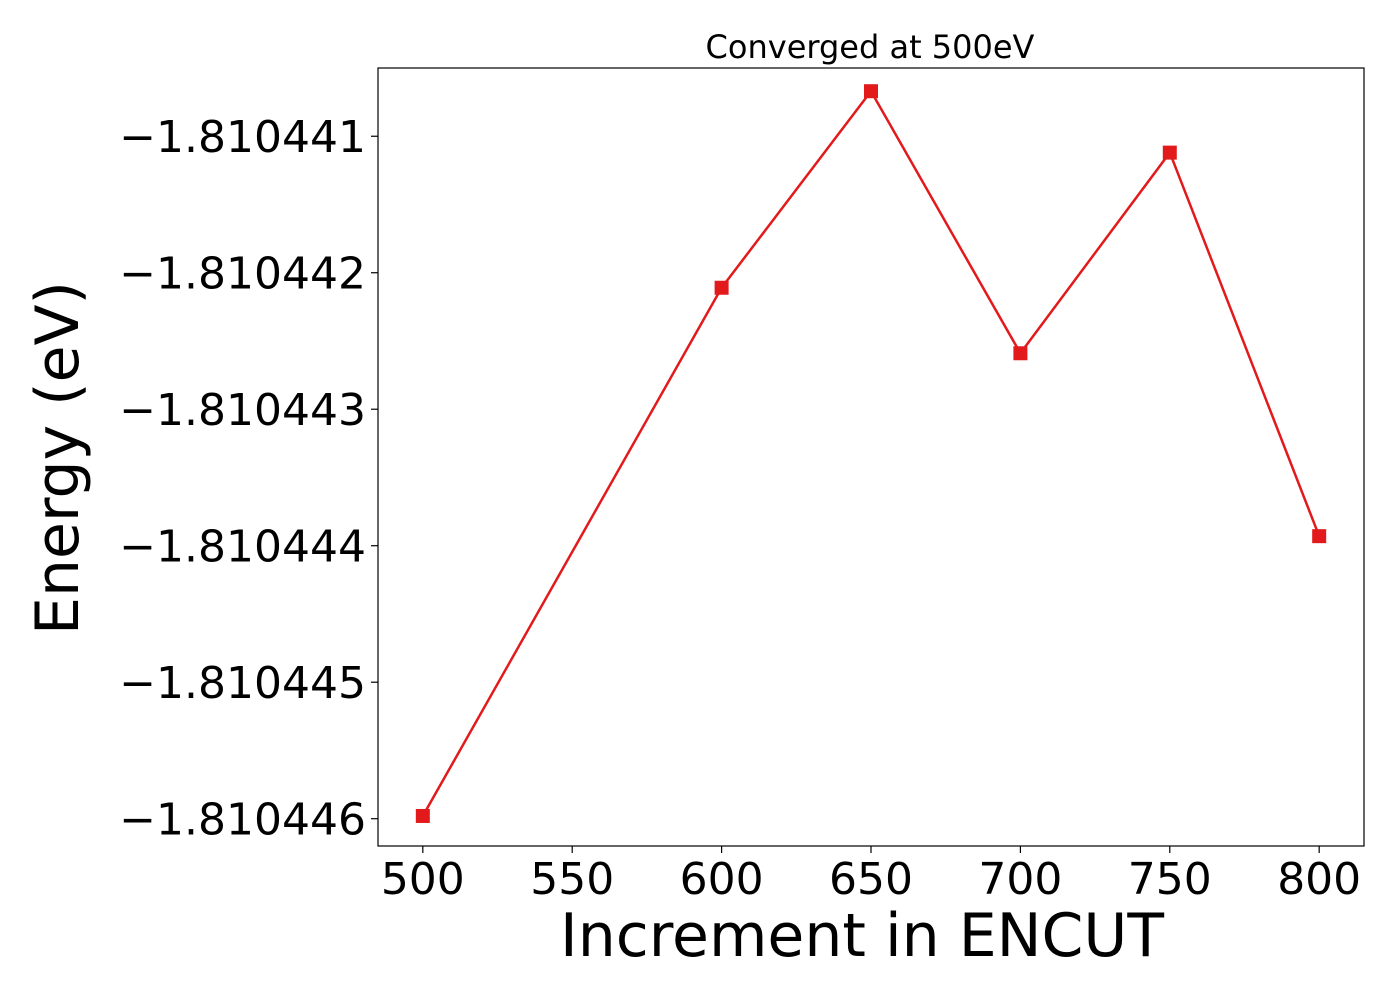 The image size is (1400, 1004). Describe the element at coordinates (1170, 879) in the screenshot. I see `x-tick-label: 750` at that location.